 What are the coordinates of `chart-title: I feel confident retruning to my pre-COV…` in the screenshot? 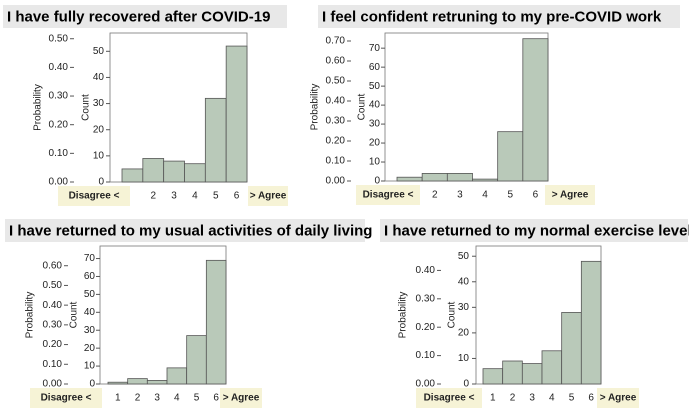 It's located at (492, 16).